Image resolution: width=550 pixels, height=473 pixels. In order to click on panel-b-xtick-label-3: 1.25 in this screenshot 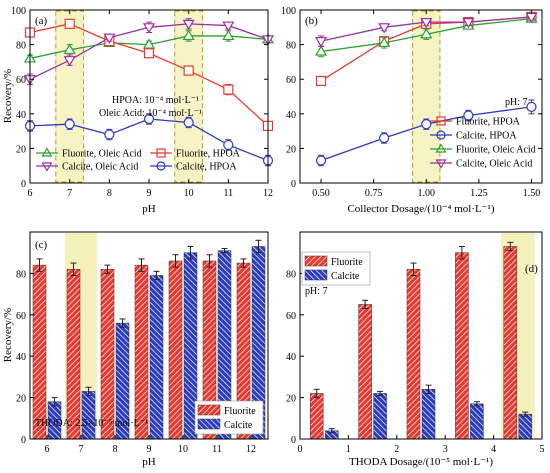, I will do `click(479, 193)`.